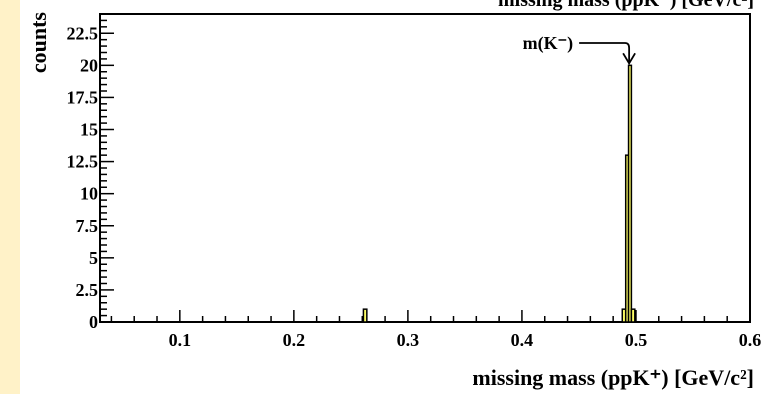  Describe the element at coordinates (93, 258) in the screenshot. I see `y-tick-label: 5` at that location.